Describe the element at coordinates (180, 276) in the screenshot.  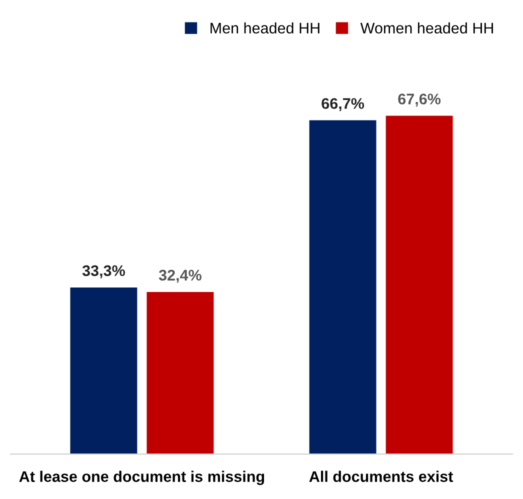
I see `data-label: 32,4%` at that location.